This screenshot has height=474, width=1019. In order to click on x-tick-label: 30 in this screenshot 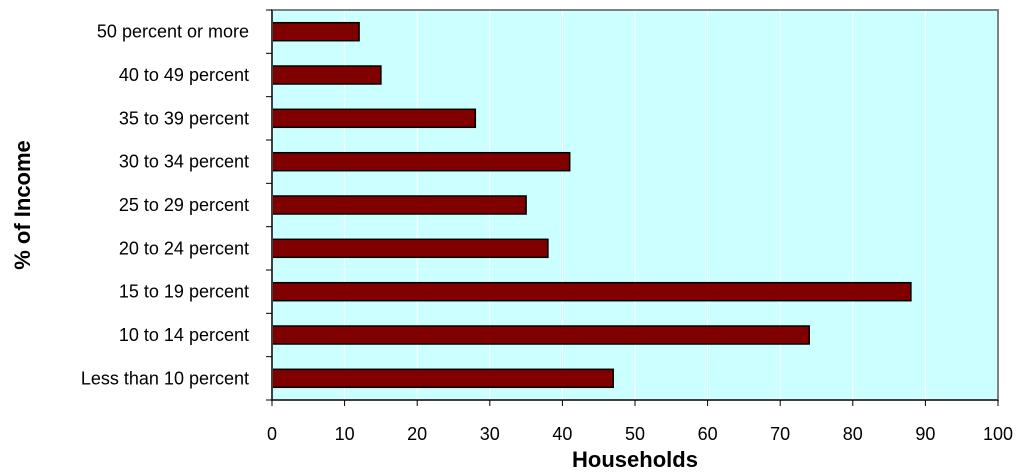, I will do `click(490, 434)`.